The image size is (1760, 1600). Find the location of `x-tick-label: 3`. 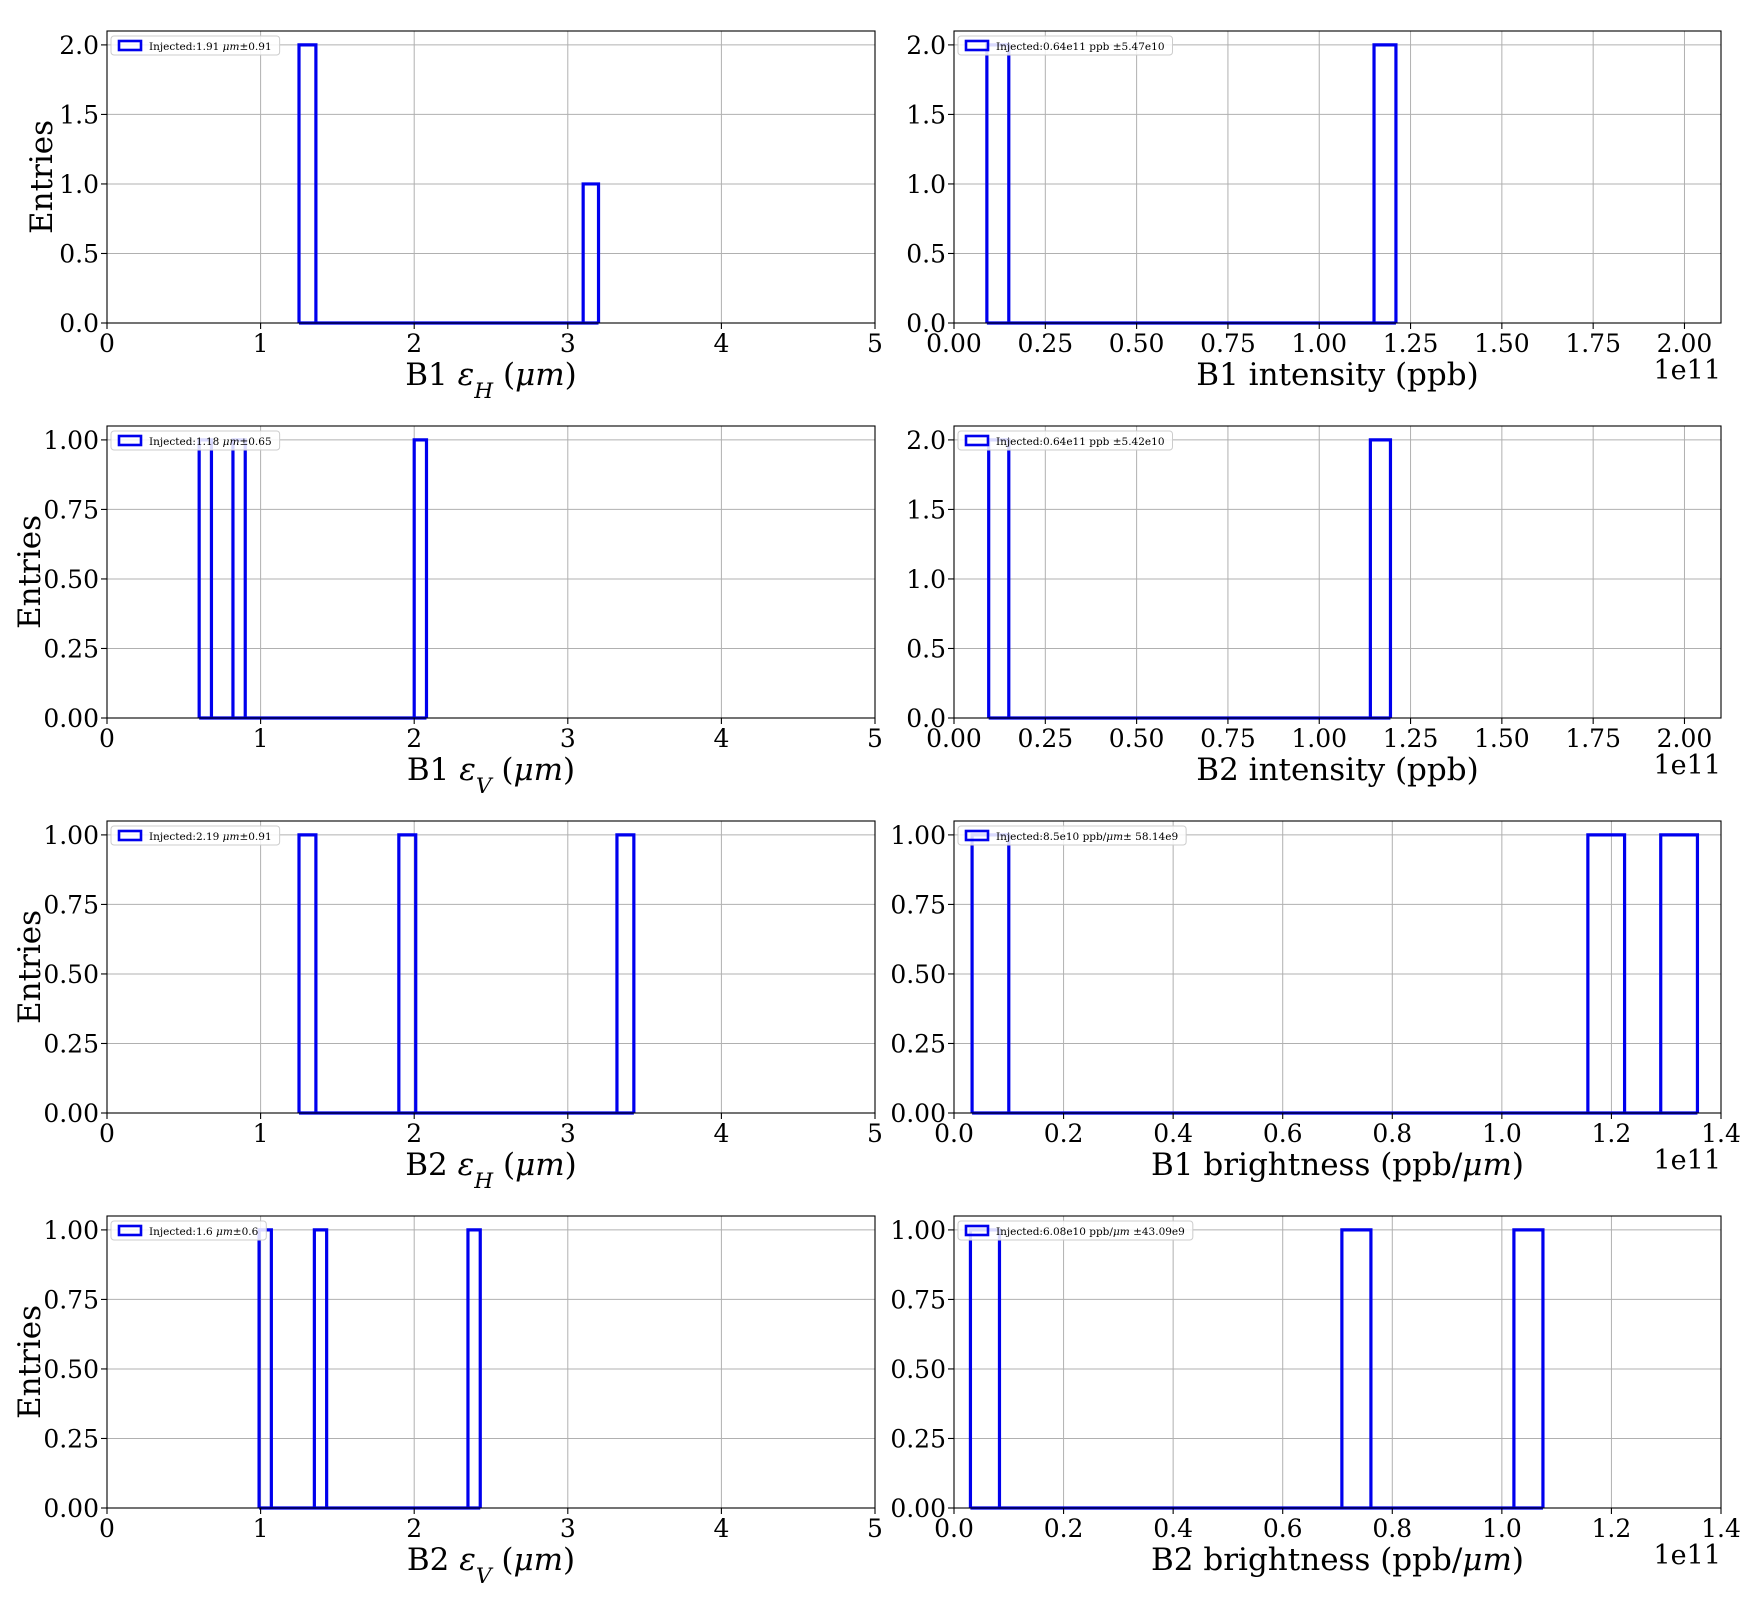

x-tick-label: 3 is located at coordinates (568, 738).